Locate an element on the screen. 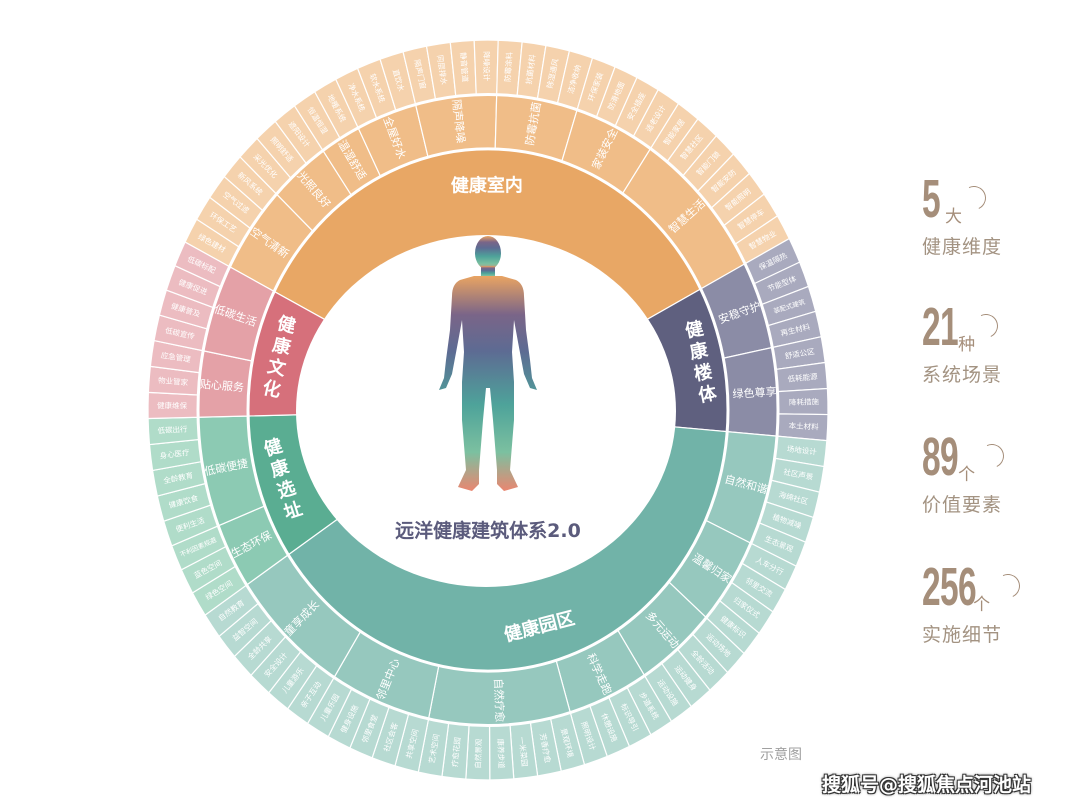 The width and height of the screenshot is (1080, 808). scene-label: 隔声降噪 is located at coordinates (458, 121).